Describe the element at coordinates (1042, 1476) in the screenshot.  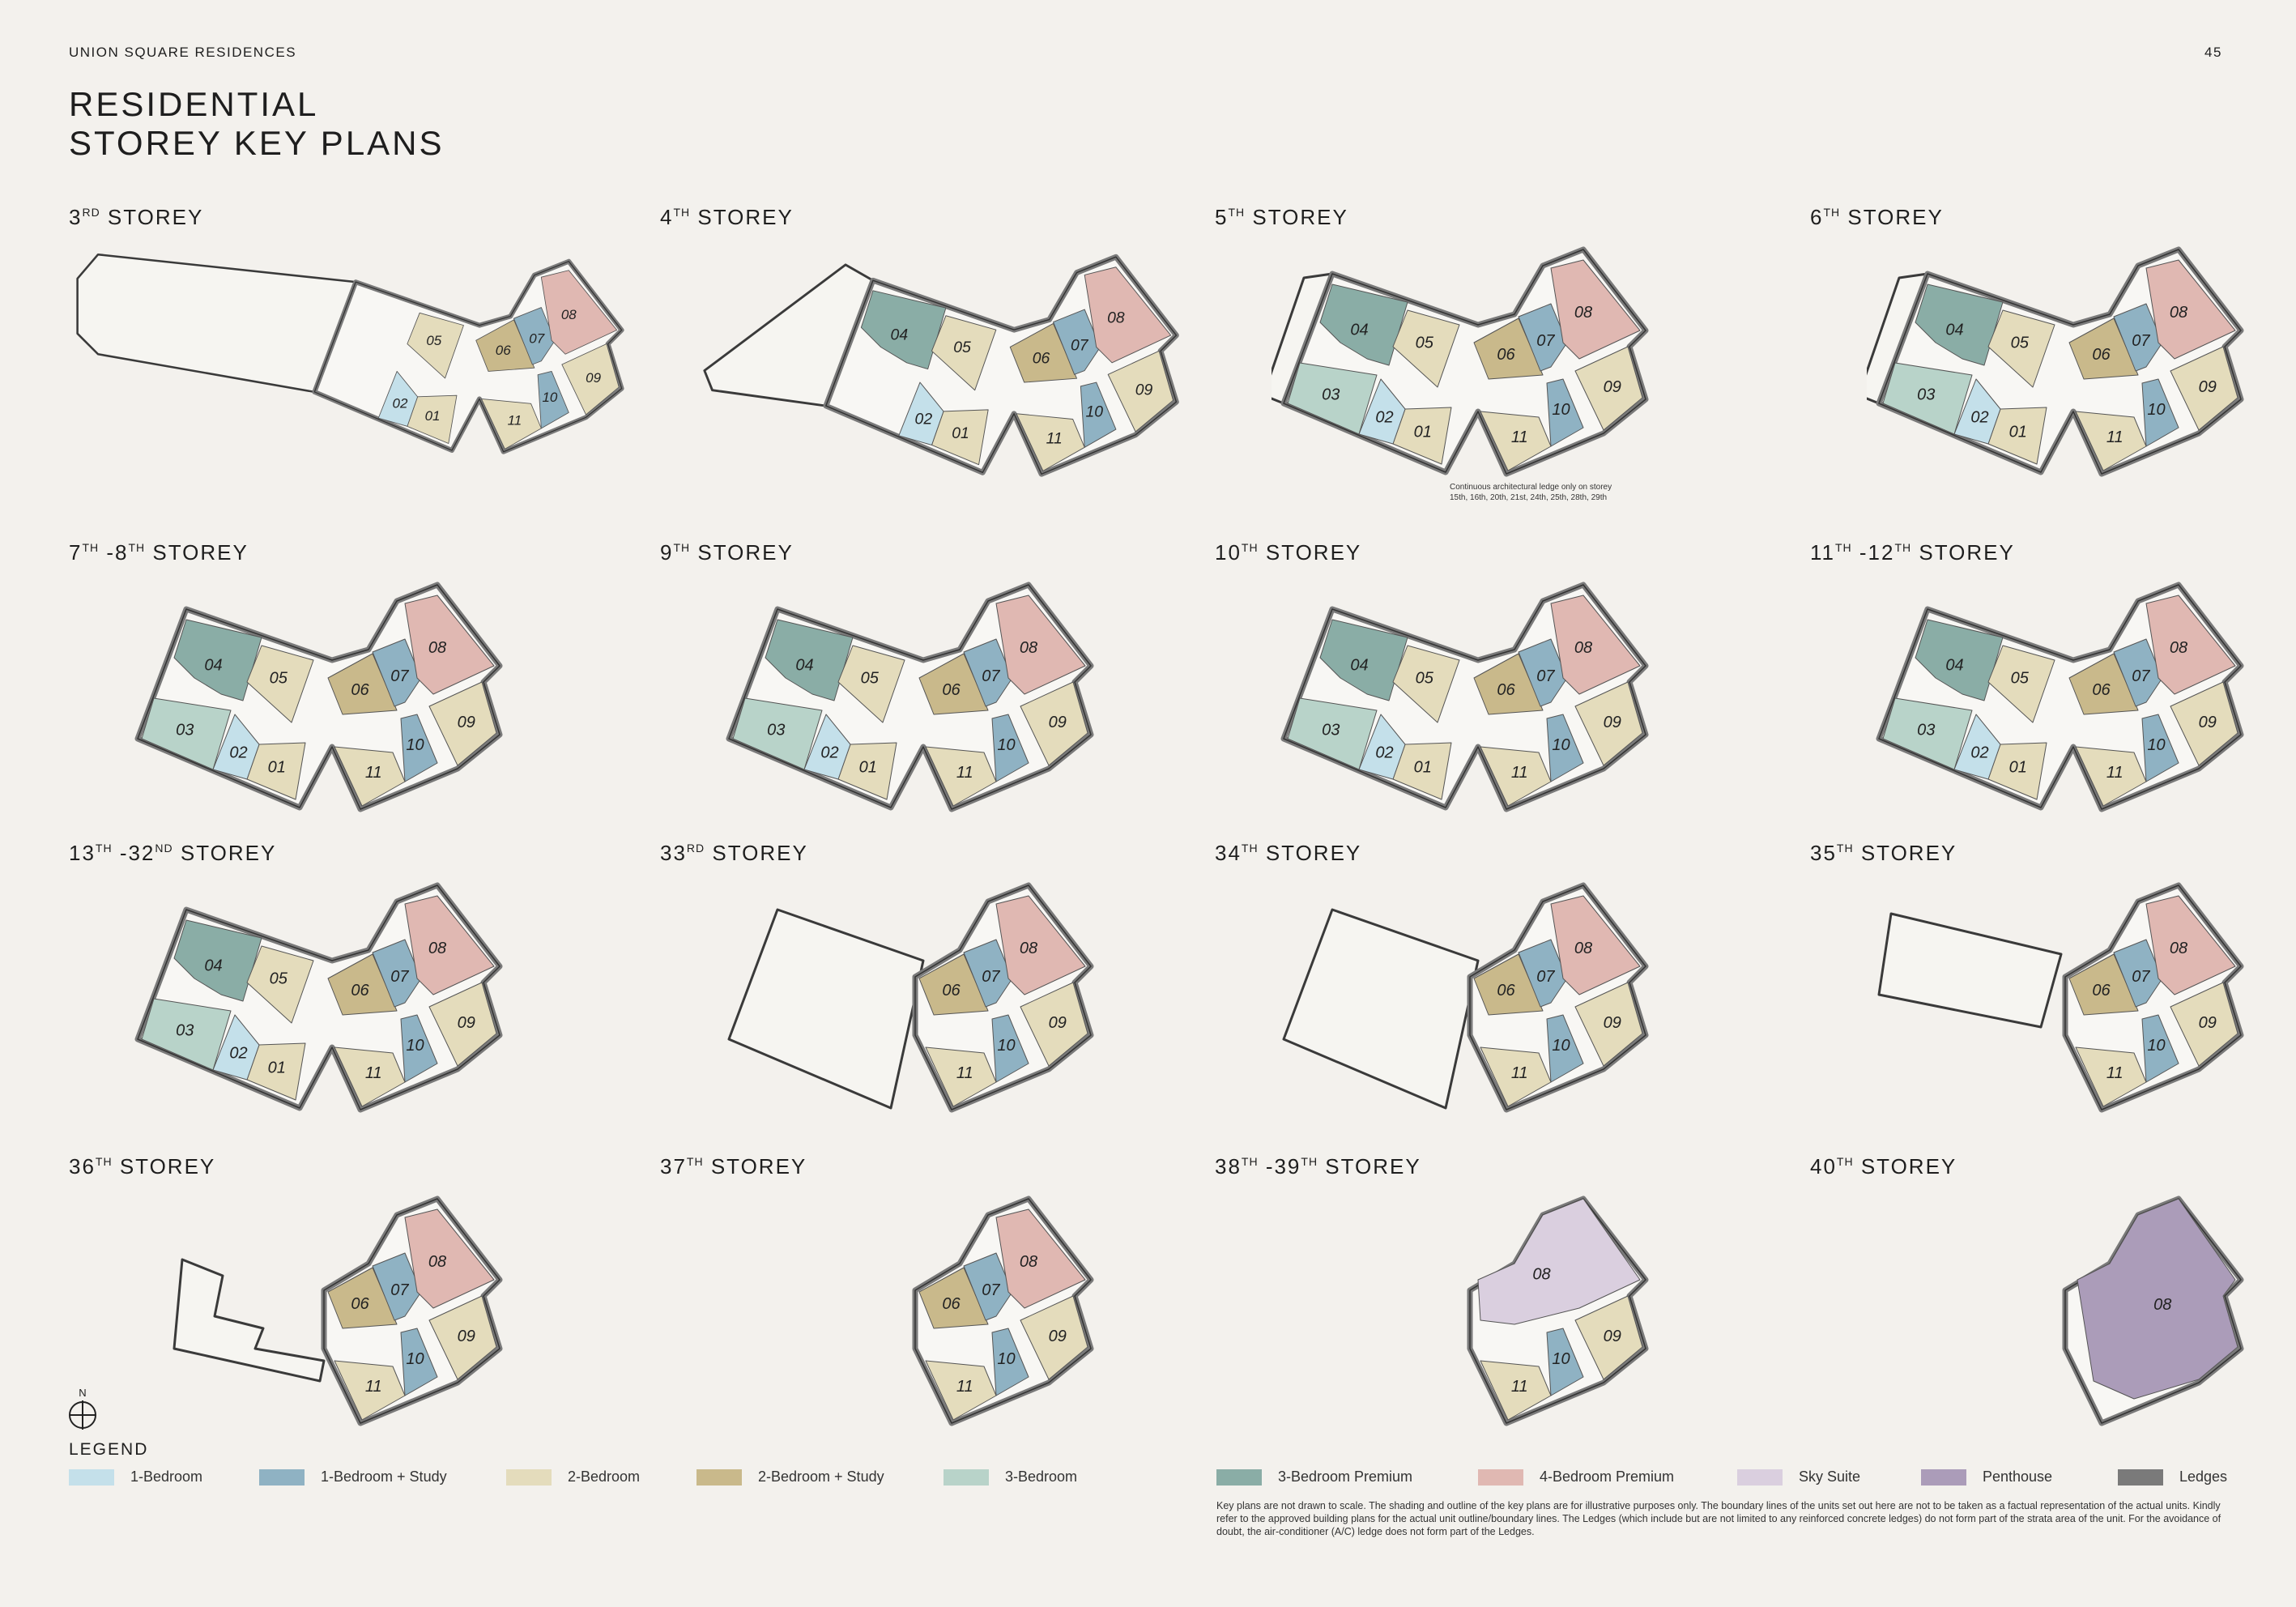
I see `legend-label: 3-Bedroom` at that location.